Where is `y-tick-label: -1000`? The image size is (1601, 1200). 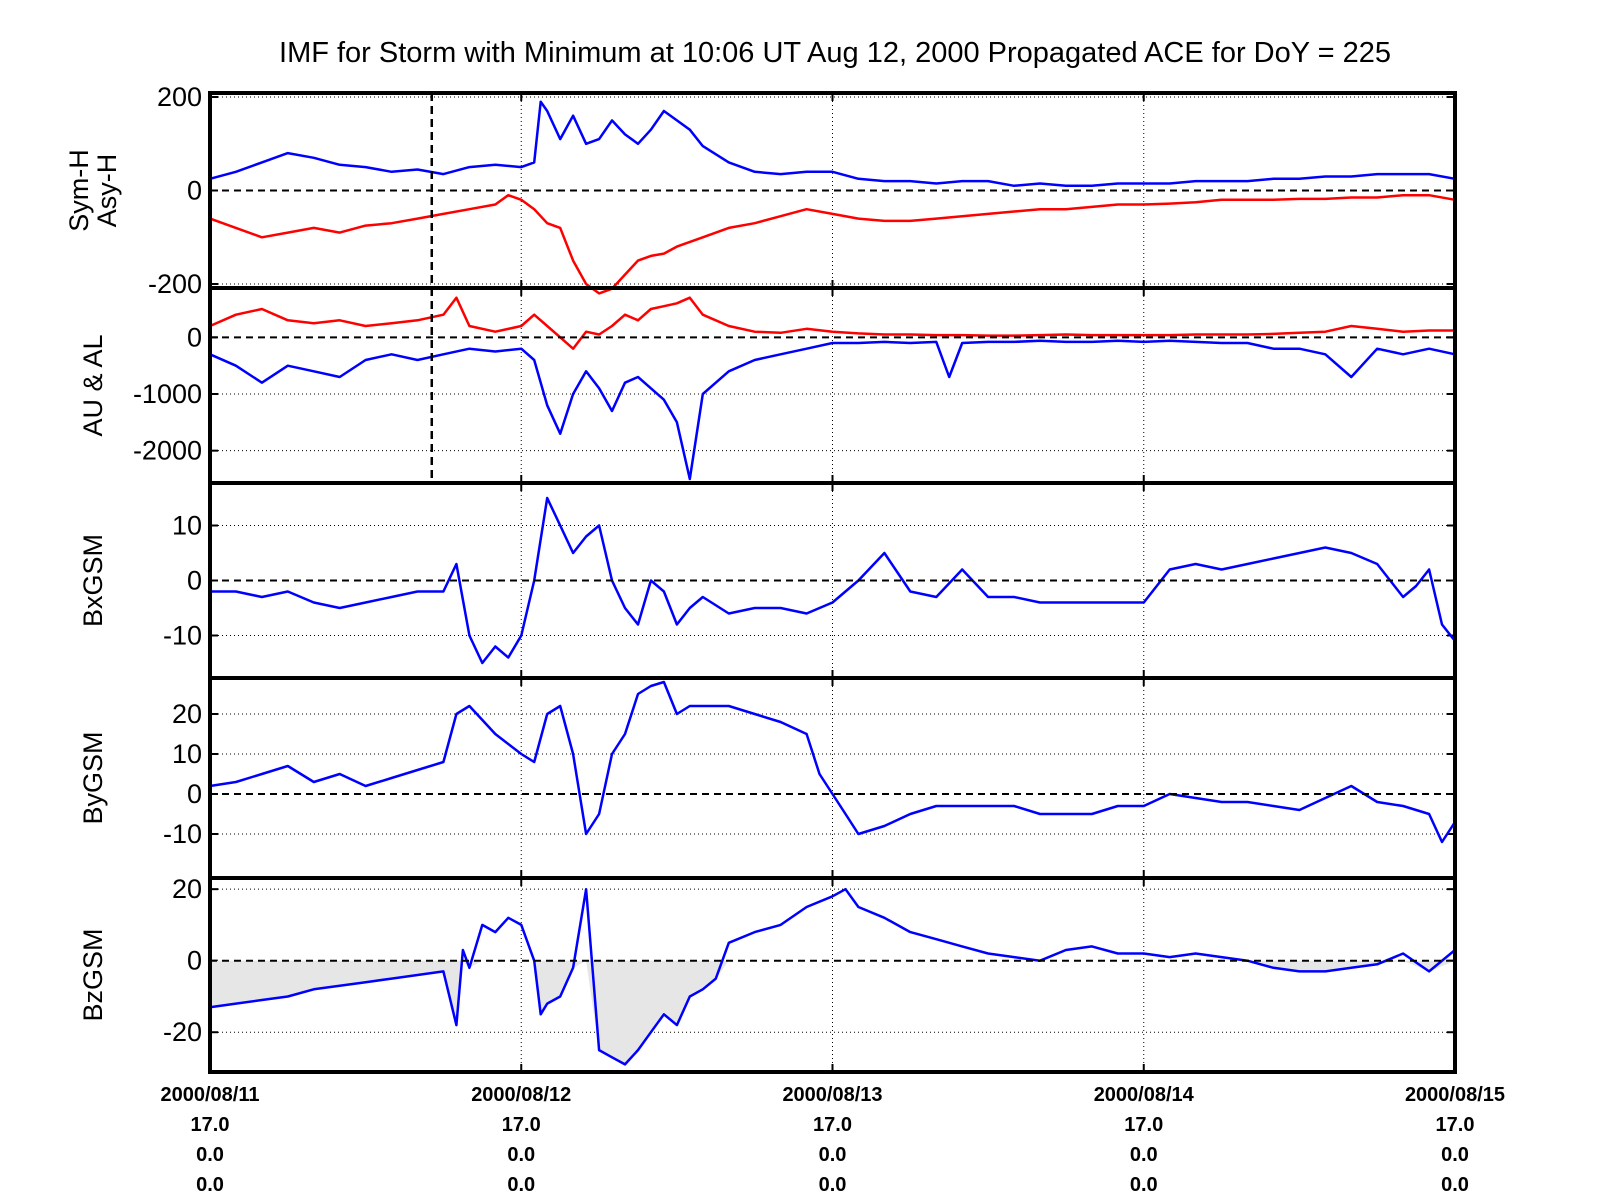 y-tick-label: -1000 is located at coordinates (167, 394).